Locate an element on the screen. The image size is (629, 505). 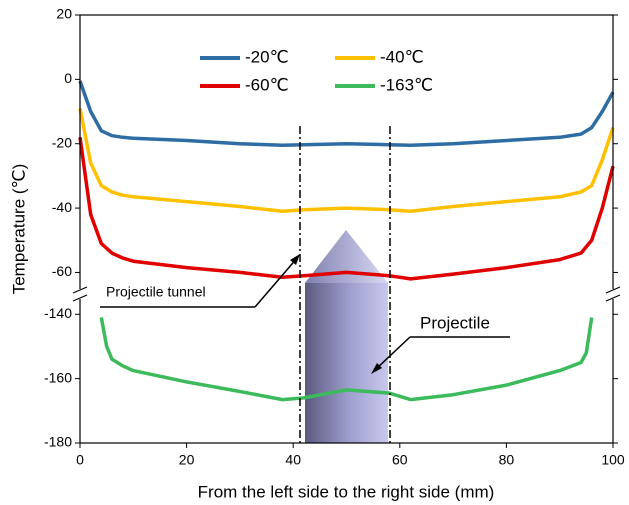
x-tick-label: 0 is located at coordinates (80, 460).